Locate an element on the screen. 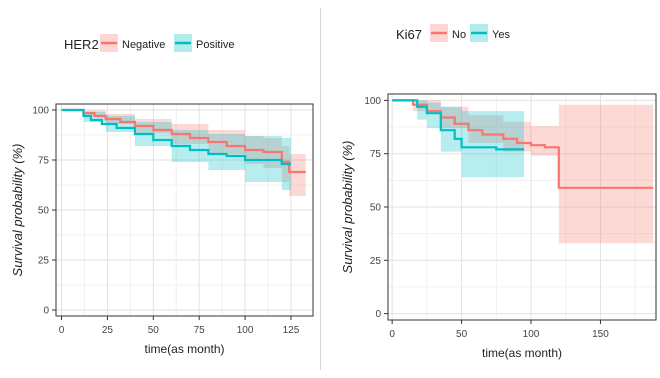 The height and width of the screenshot is (378, 660). x-tick-label: 25 is located at coordinates (108, 330).